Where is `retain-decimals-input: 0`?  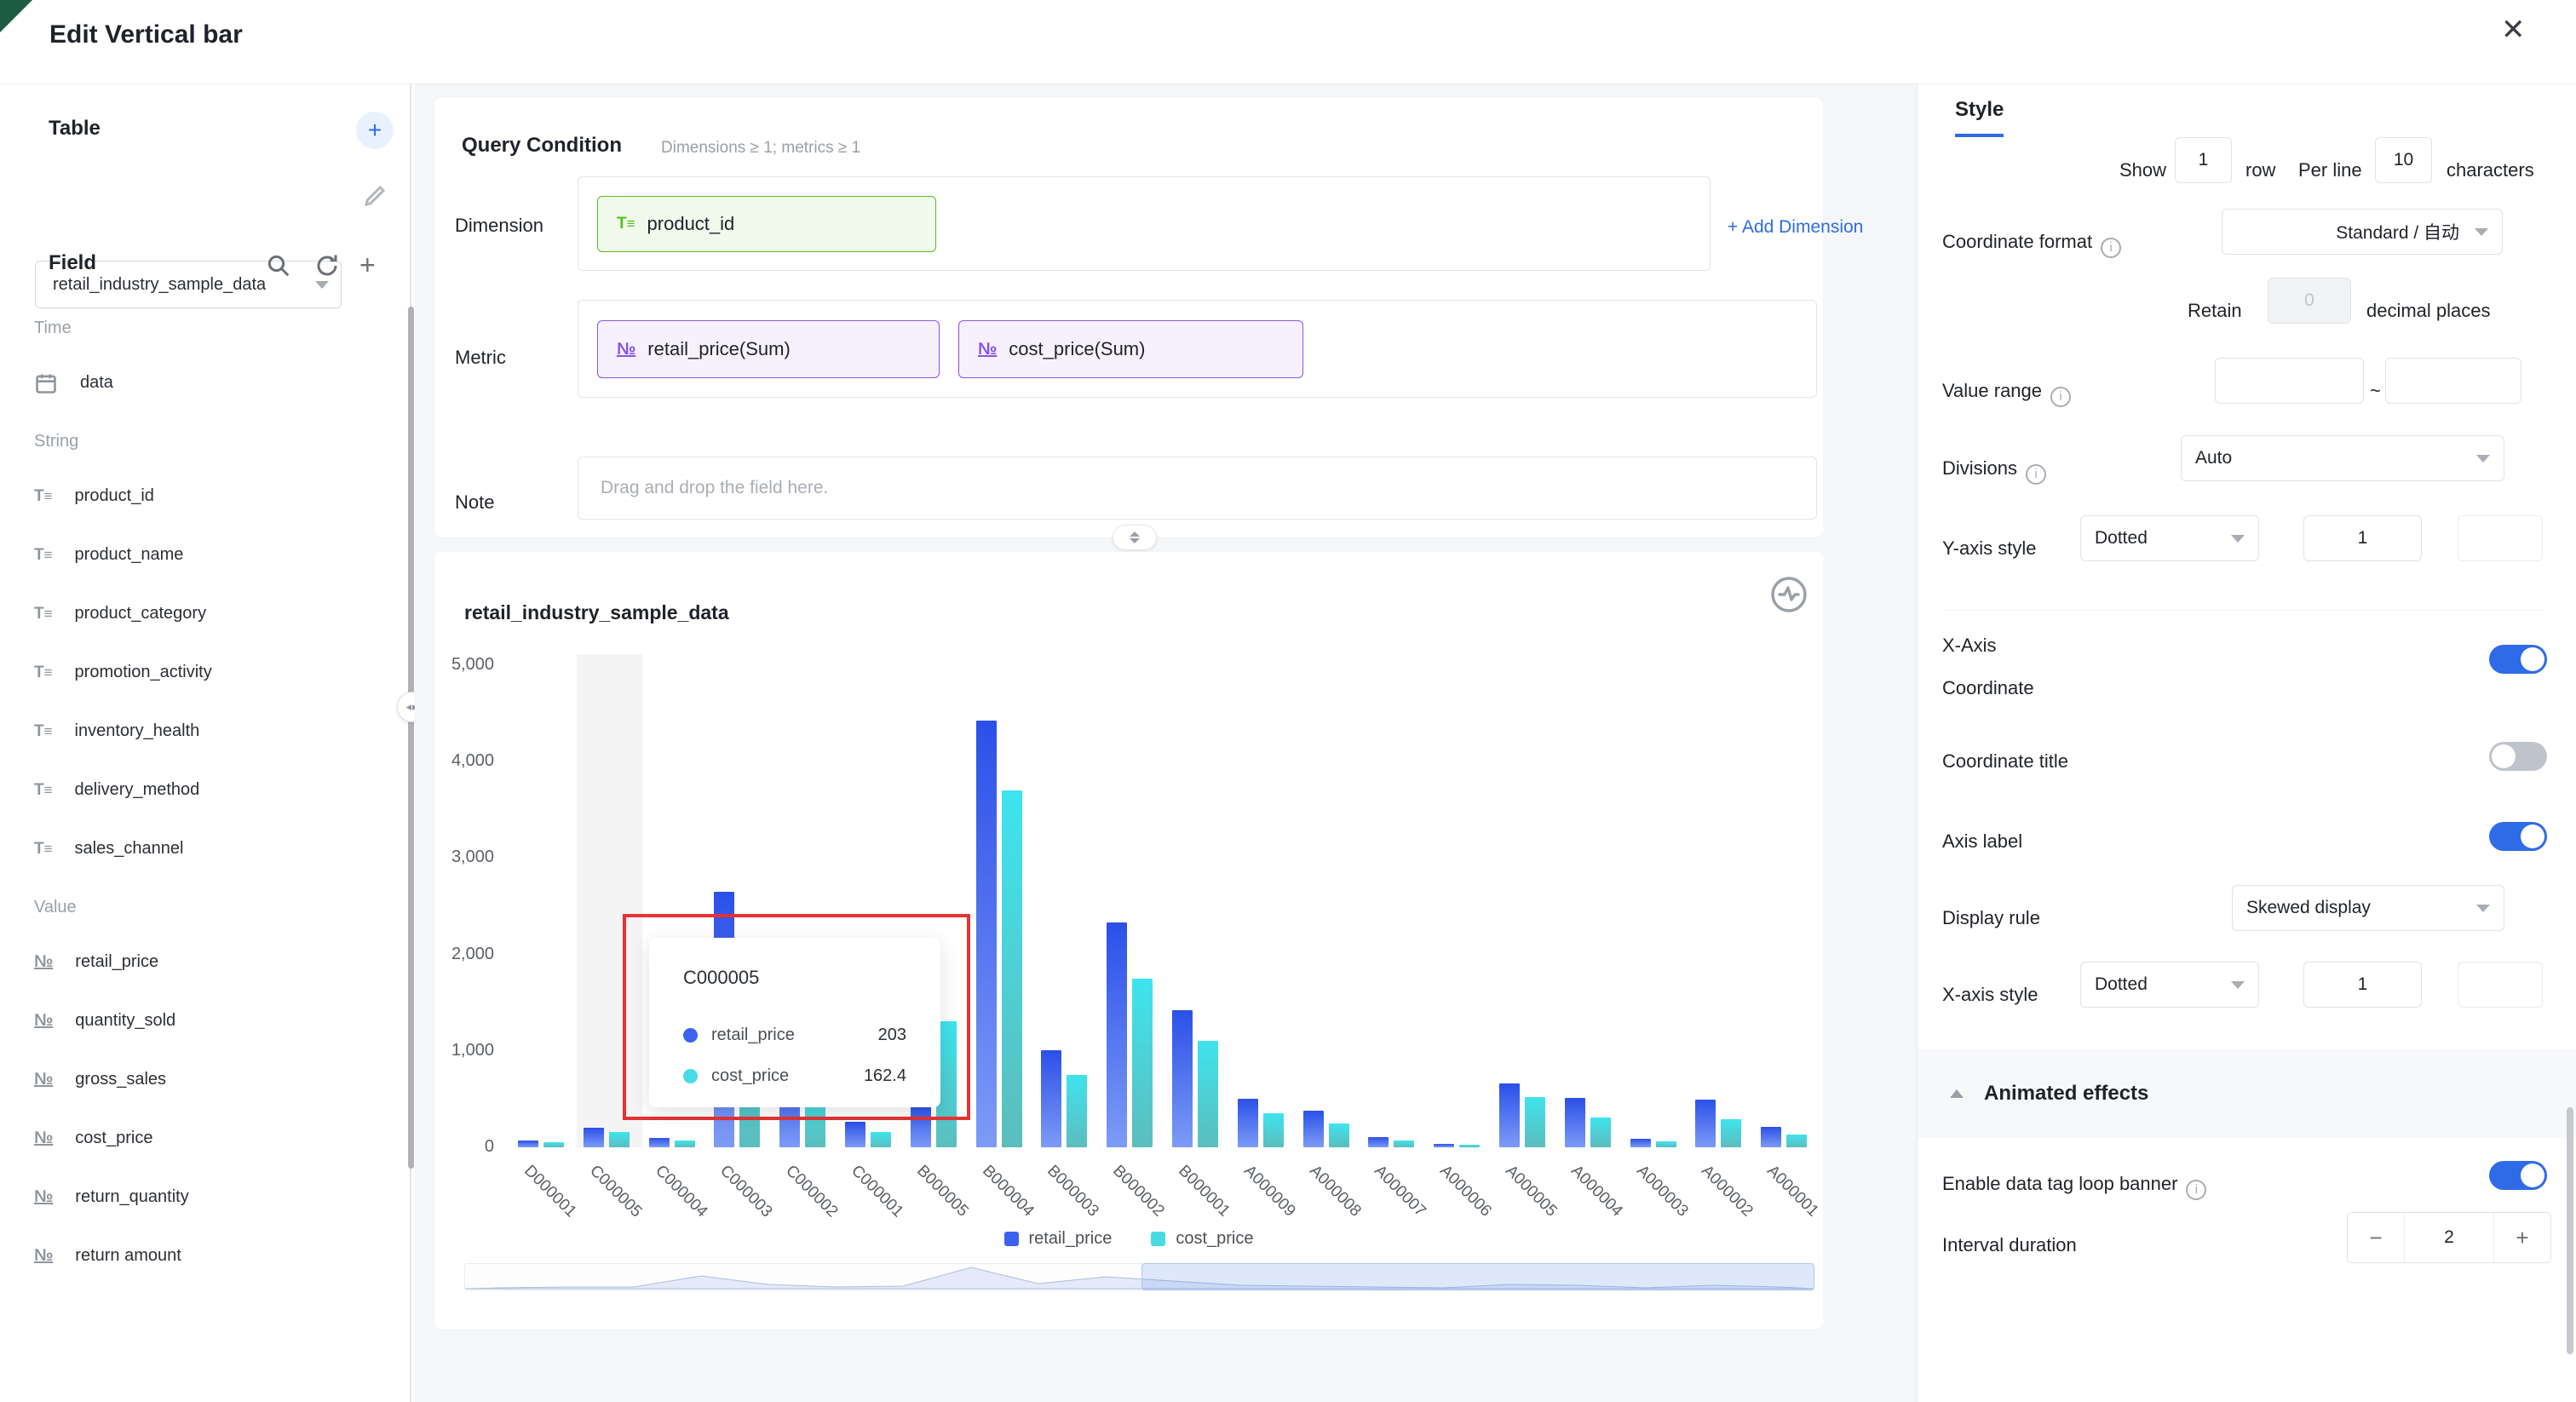
retain-decimals-input: 0 is located at coordinates (2309, 301).